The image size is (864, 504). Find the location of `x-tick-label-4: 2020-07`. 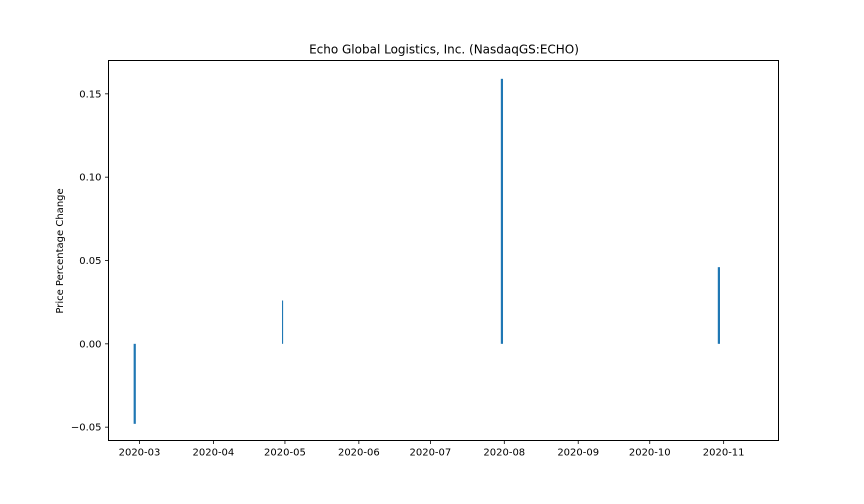

x-tick-label-4: 2020-07 is located at coordinates (430, 453).